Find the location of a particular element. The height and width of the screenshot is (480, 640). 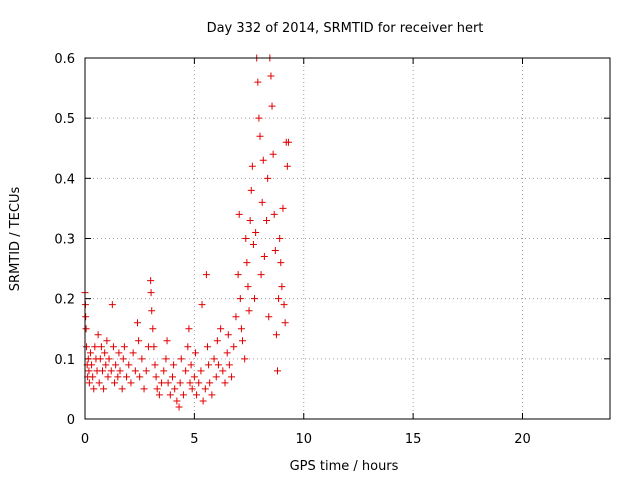

y-axis-label: SRMTID / TECUs is located at coordinates (15, 239).